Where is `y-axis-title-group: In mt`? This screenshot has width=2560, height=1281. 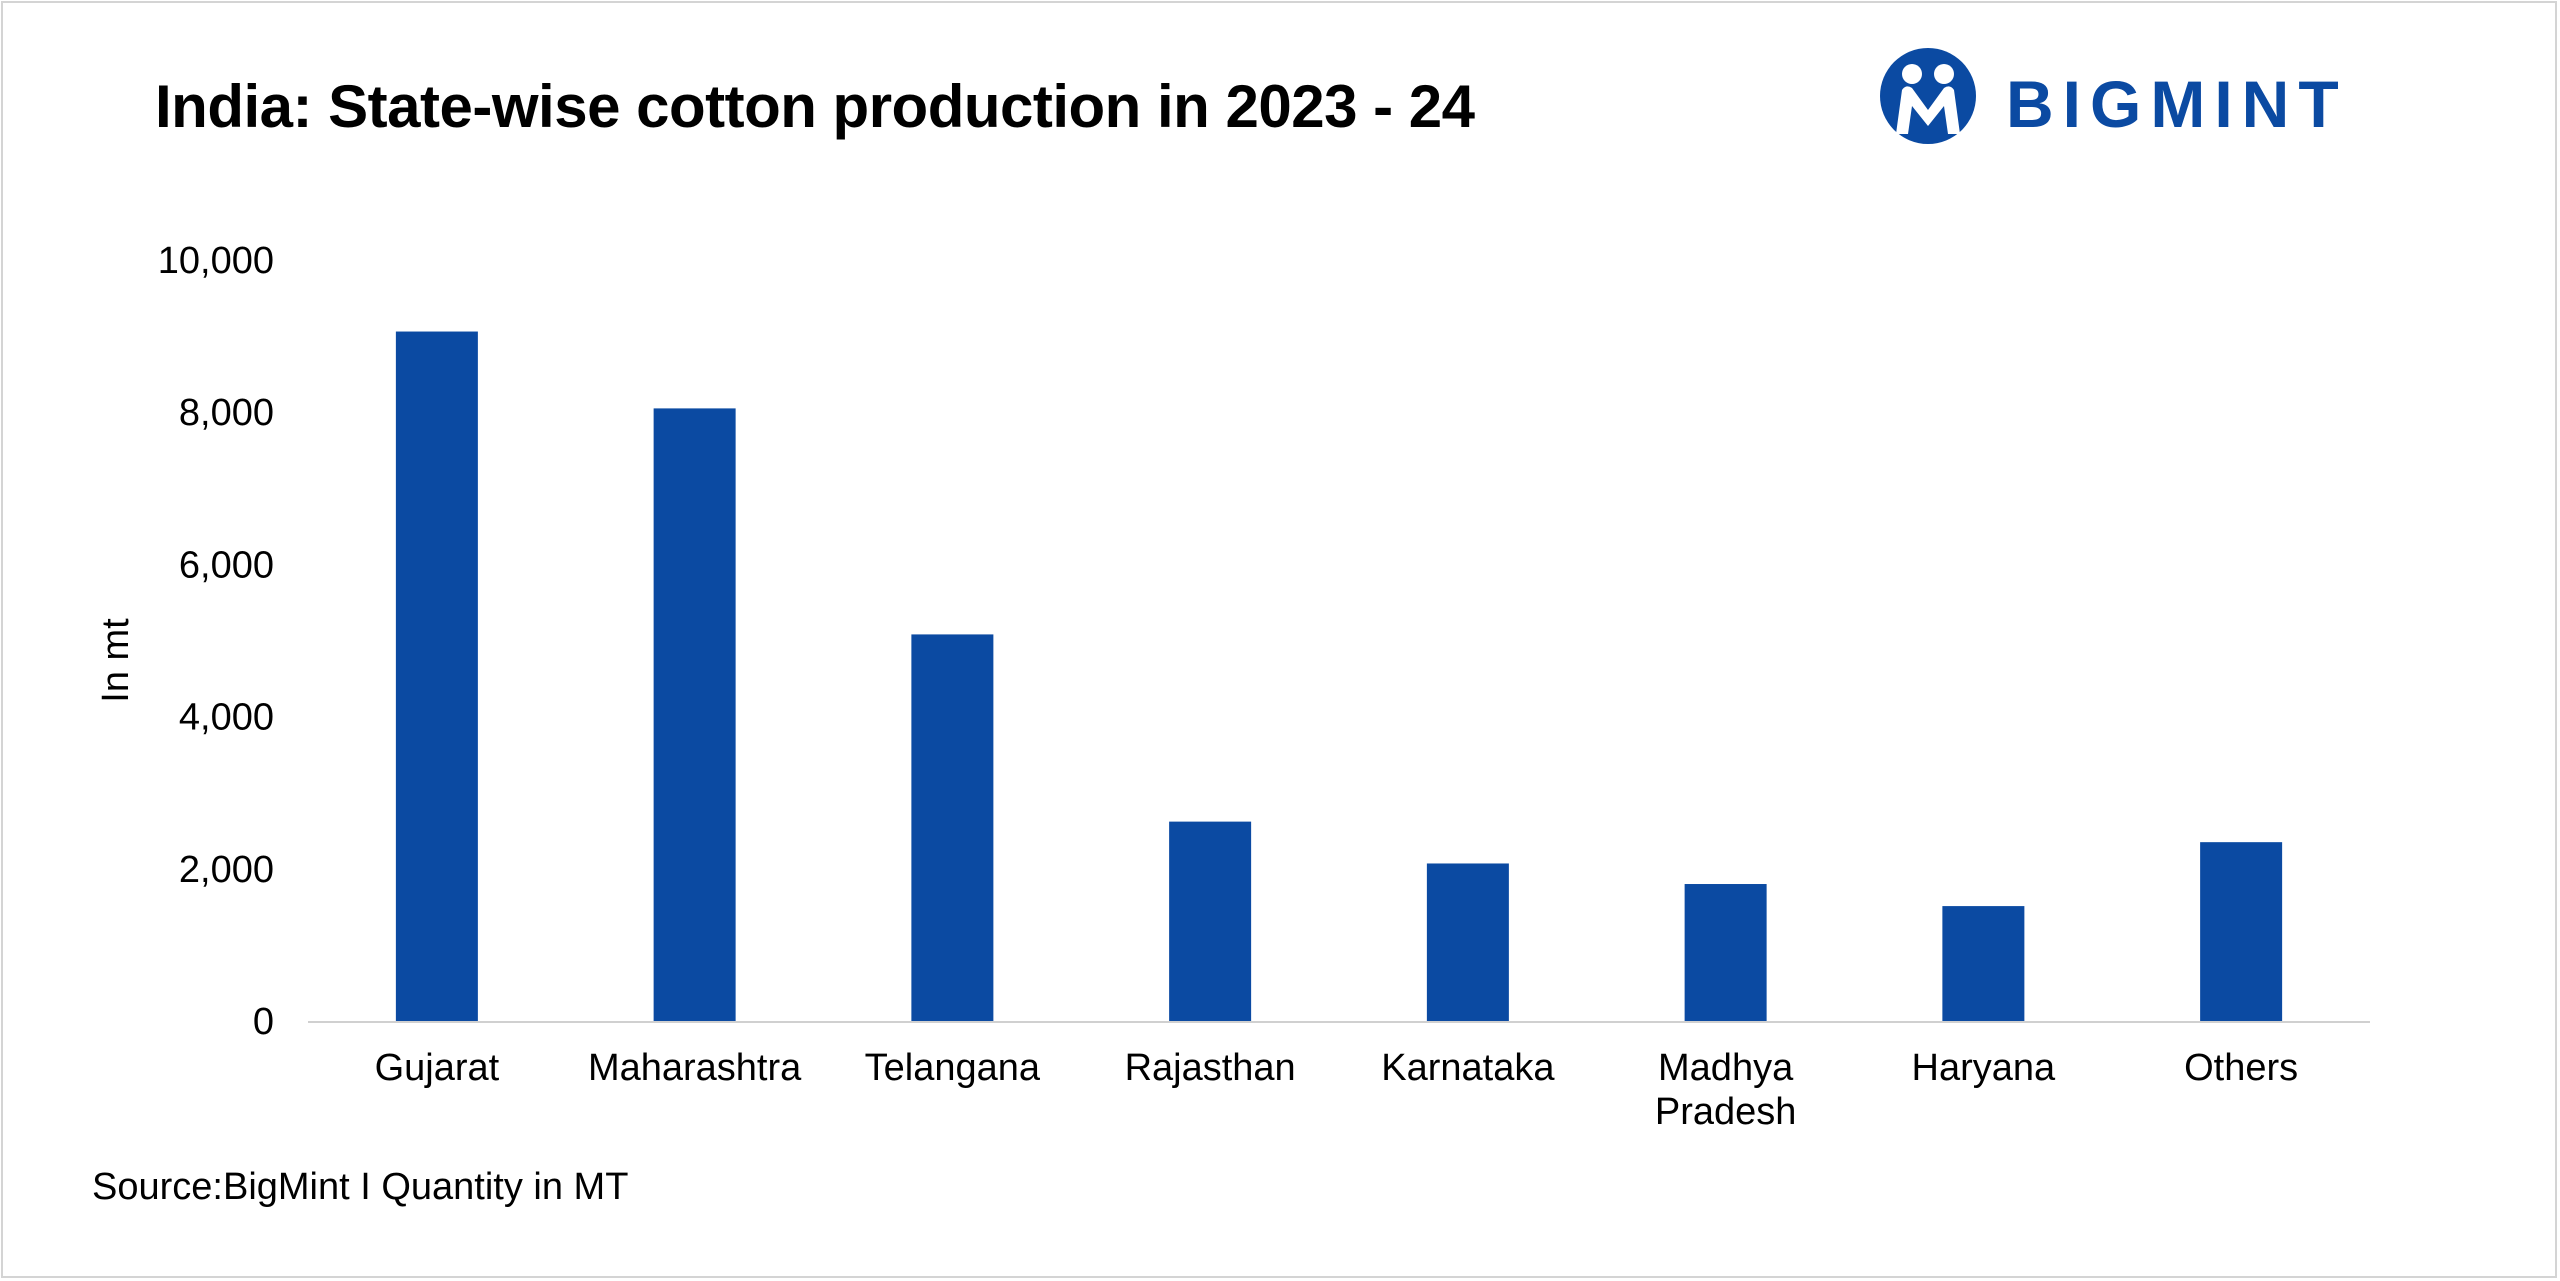 y-axis-title-group: In mt is located at coordinates (116, 660).